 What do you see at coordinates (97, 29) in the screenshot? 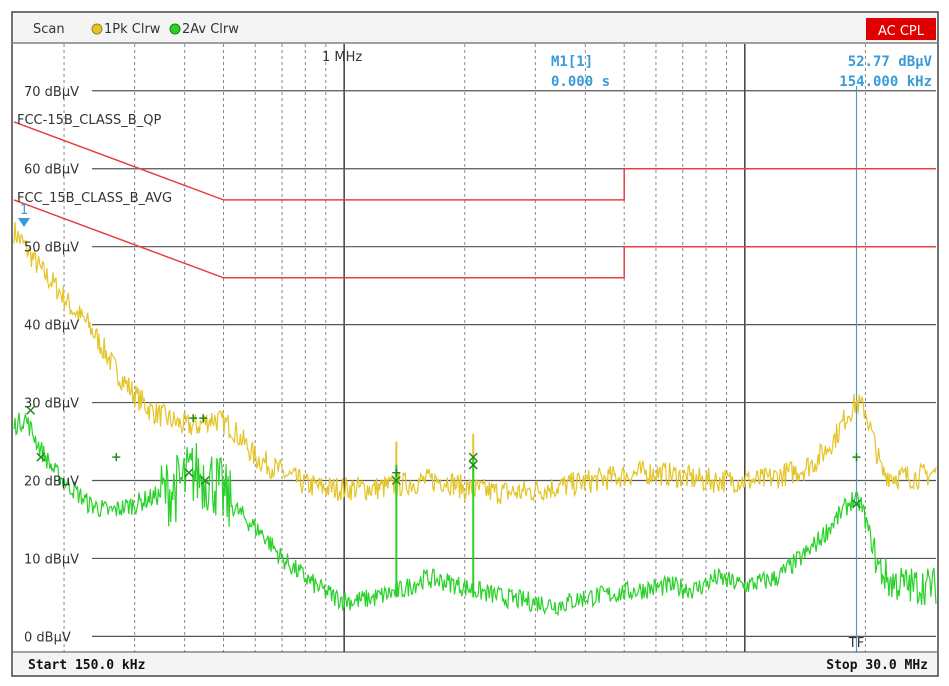
I see `trace1-dot-icon` at bounding box center [97, 29].